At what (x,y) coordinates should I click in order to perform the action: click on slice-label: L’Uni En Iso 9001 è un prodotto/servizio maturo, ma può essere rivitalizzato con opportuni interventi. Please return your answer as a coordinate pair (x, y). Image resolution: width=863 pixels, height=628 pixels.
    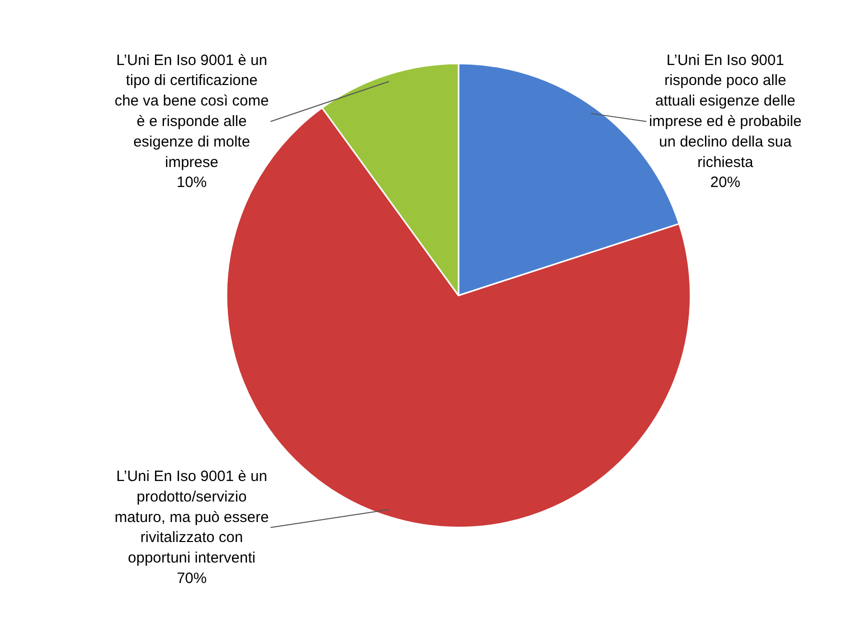
    Looking at the image, I should click on (191, 517).